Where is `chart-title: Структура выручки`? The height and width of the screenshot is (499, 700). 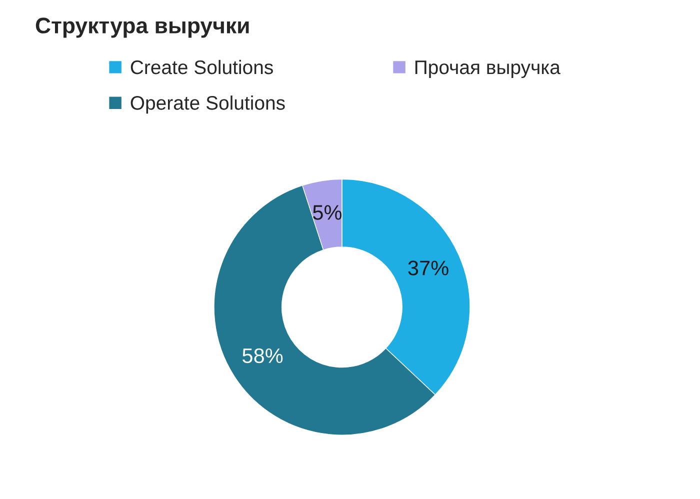
chart-title: Структура выручки is located at coordinates (142, 28).